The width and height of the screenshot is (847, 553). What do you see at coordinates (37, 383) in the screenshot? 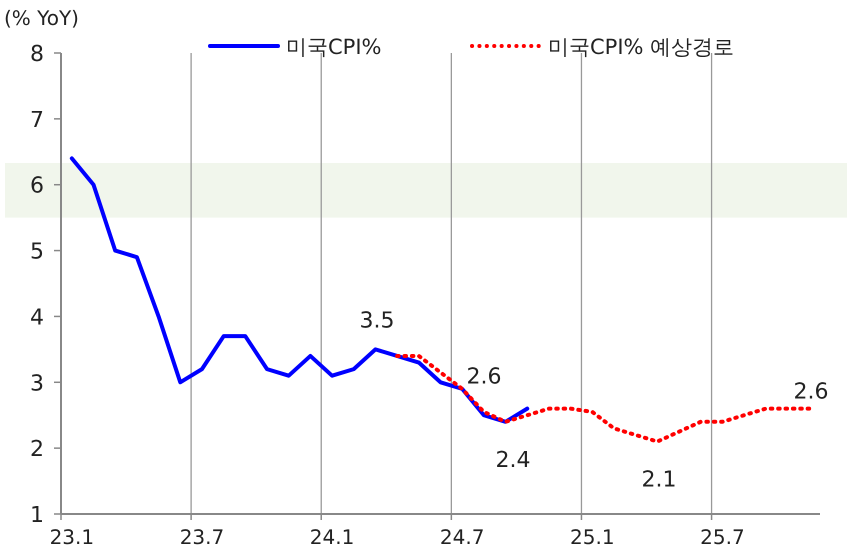
I see `y-tick-label: 3` at bounding box center [37, 383].